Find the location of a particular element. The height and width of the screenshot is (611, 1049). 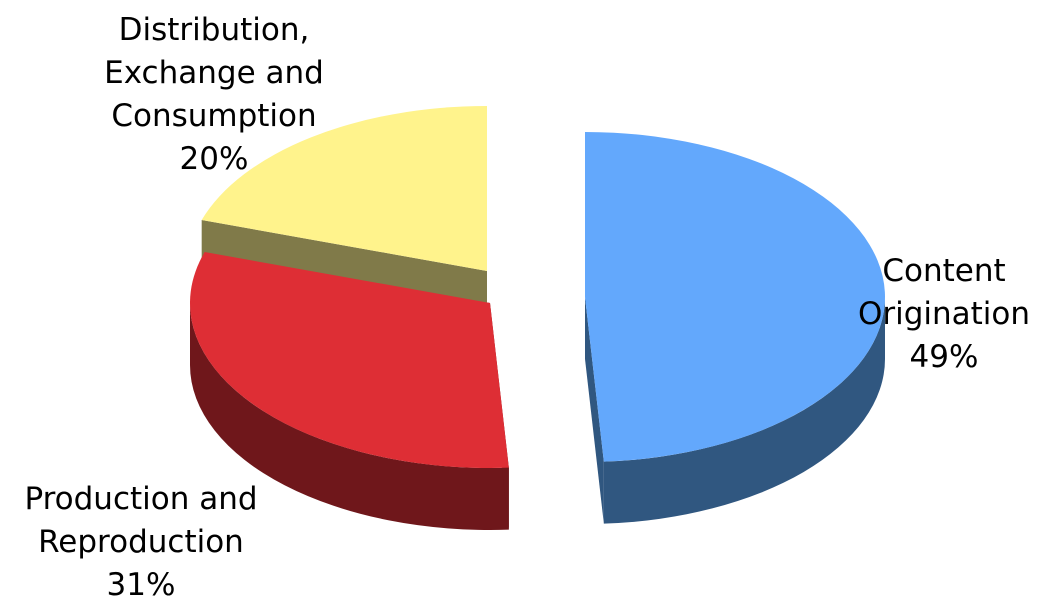

slice-production-and-reproduction is located at coordinates (349, 360).